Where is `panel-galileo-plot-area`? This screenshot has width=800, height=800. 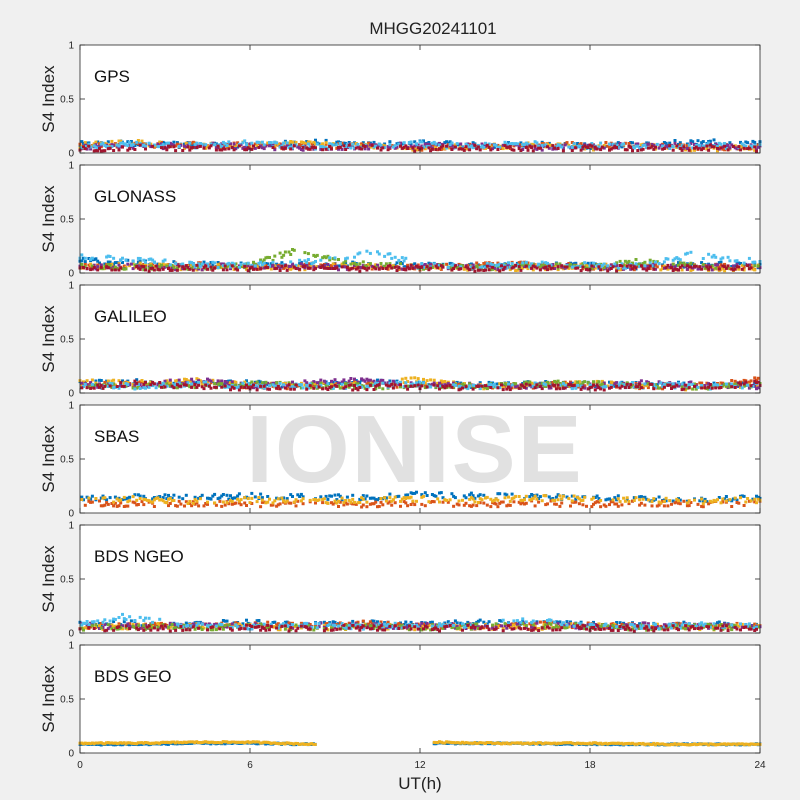 panel-galileo-plot-area is located at coordinates (420, 339).